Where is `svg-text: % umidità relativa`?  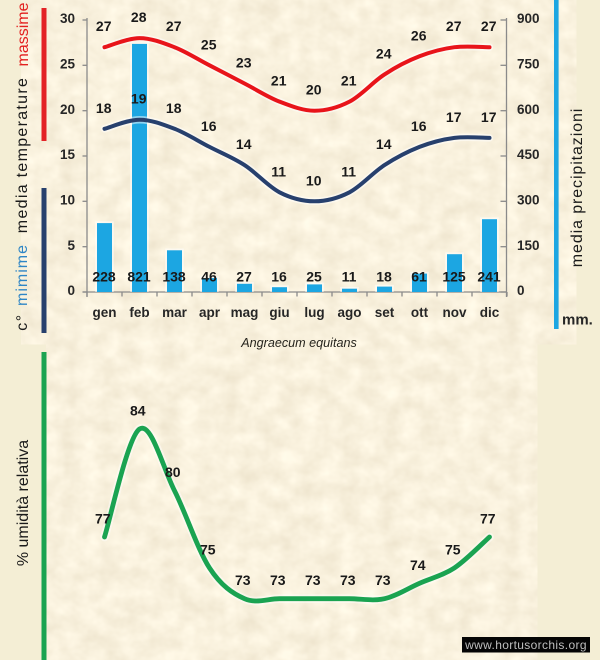 svg-text: % umidità relativa is located at coordinates (23, 503).